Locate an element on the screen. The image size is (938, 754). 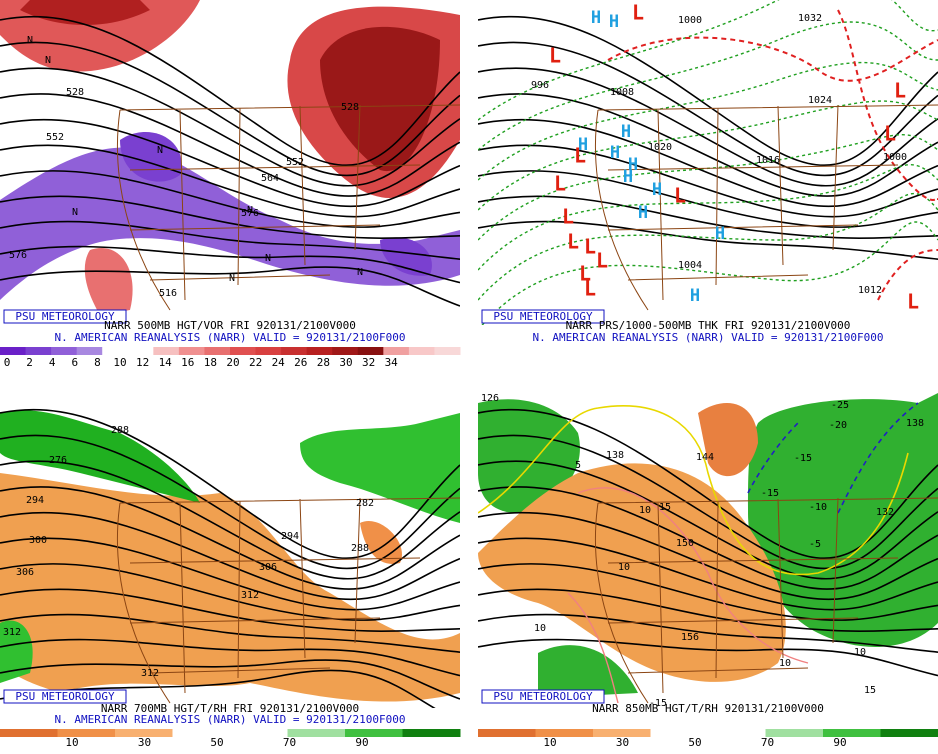
contour-label: 576 is located at coordinates (18, 255).